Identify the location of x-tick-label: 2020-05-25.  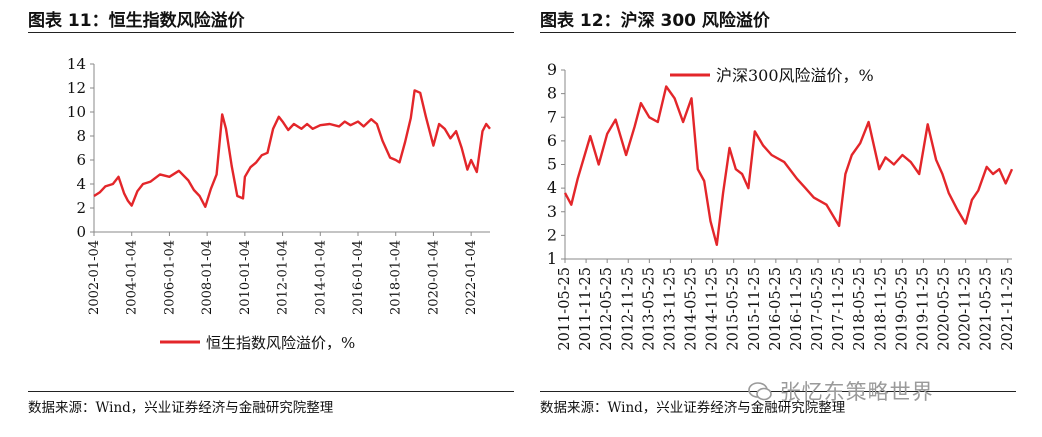
(945, 309).